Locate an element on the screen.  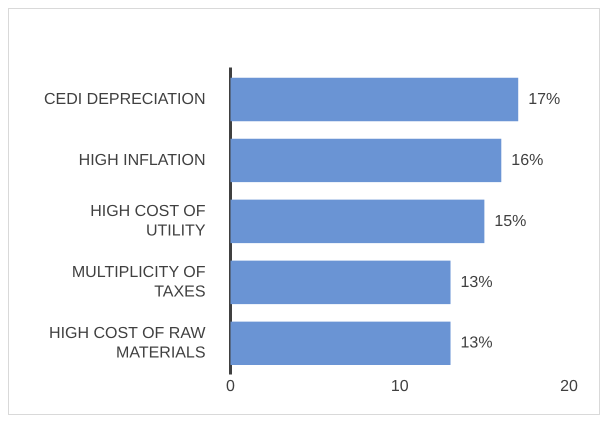
data-label: 17% is located at coordinates (544, 99).